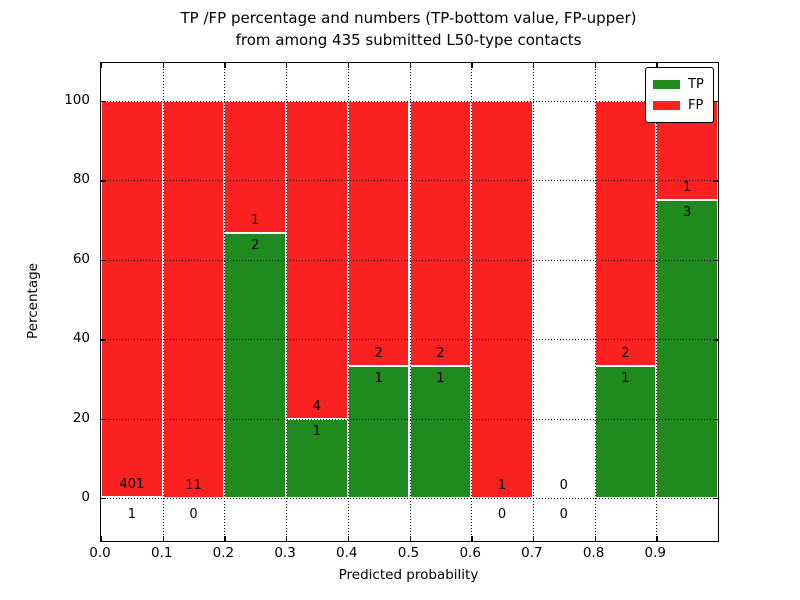  Describe the element at coordinates (81, 417) in the screenshot. I see `y-tick-label: 20` at that location.